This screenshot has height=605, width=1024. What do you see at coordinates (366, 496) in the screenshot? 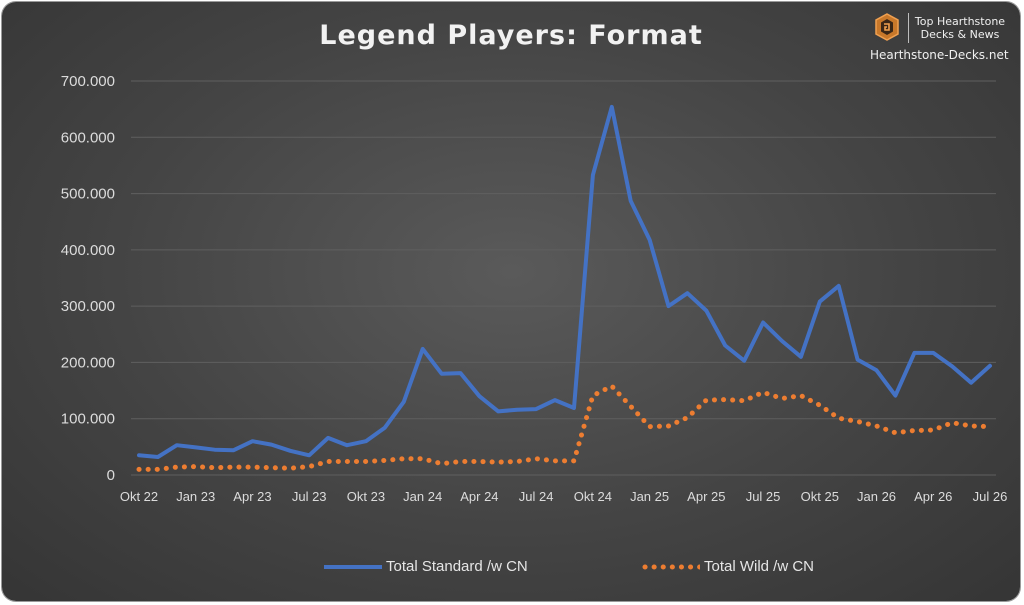
I see `x-tick-label: Okt 23` at bounding box center [366, 496].